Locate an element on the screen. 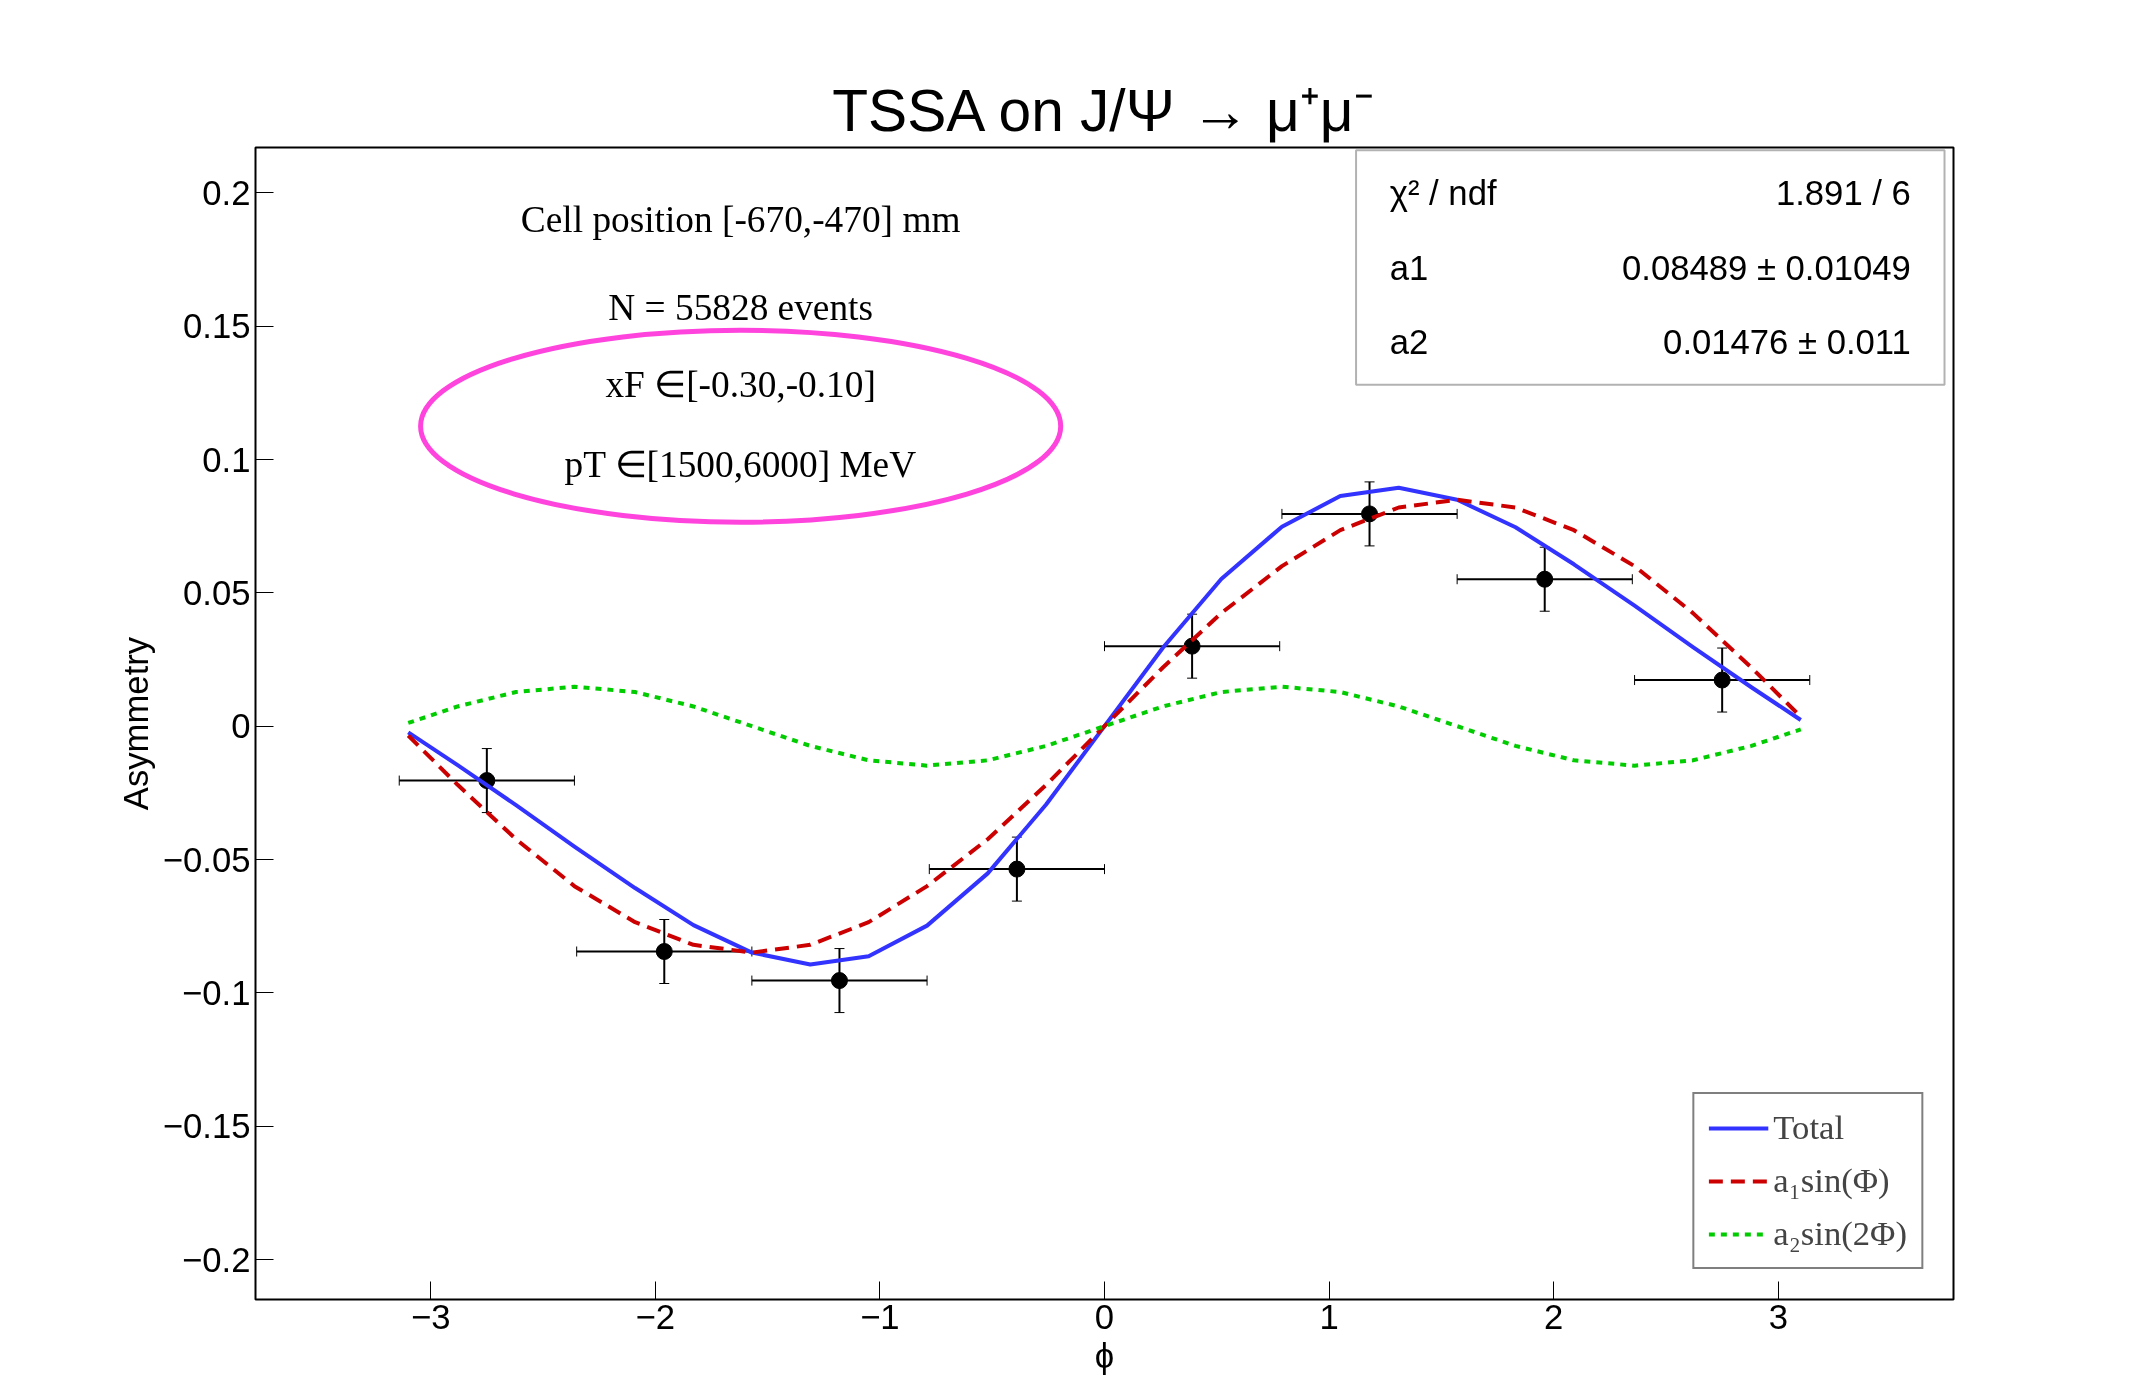 The image size is (2137, 1398). y-tick-label: −0.15 is located at coordinates (206, 1126).